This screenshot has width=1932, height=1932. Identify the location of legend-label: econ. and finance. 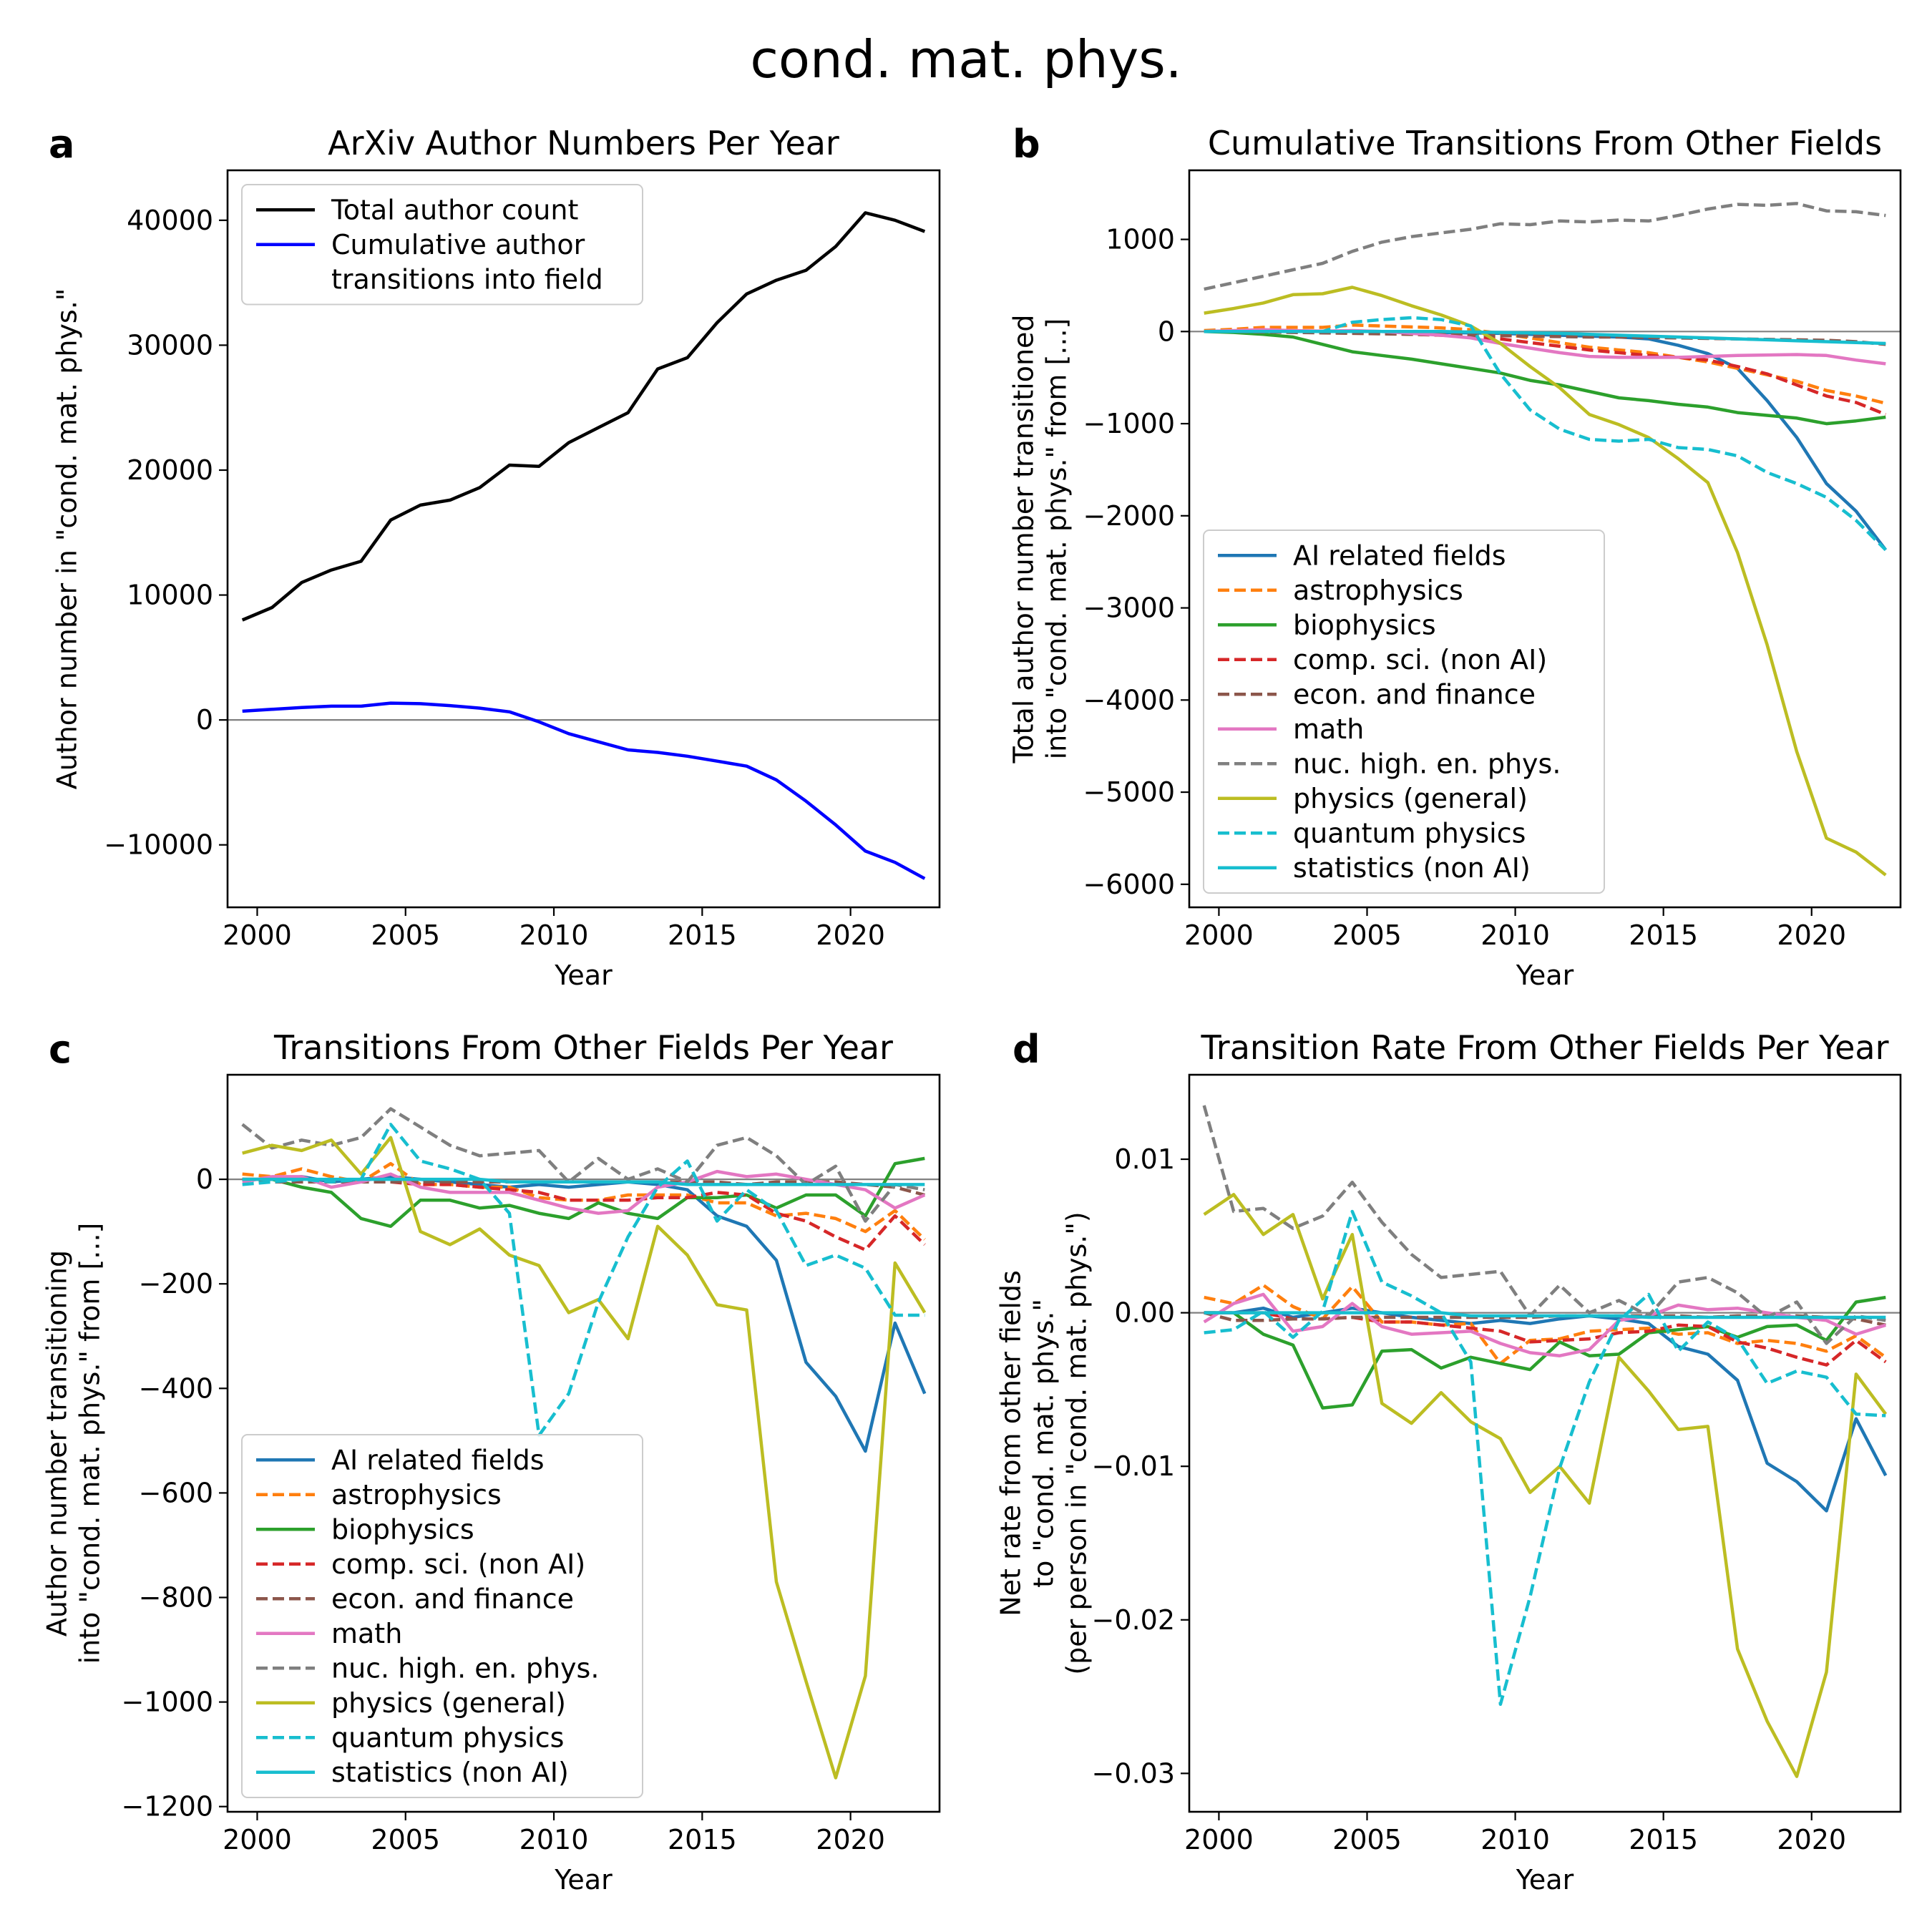
(1414, 694).